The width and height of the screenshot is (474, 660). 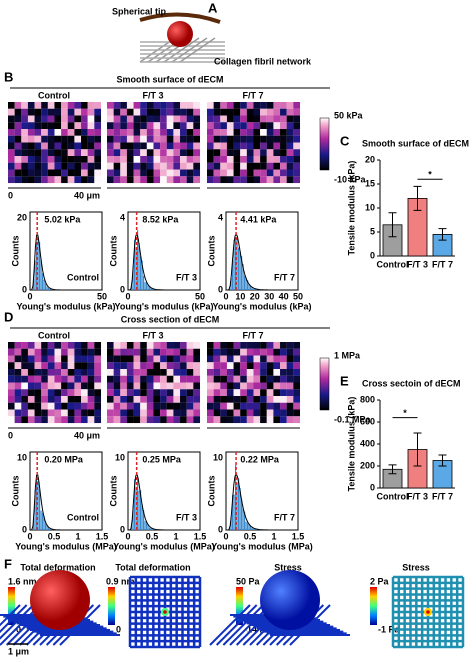 What do you see at coordinates (127, 296) in the screenshot?
I see `x-tick-label: 0` at bounding box center [127, 296].